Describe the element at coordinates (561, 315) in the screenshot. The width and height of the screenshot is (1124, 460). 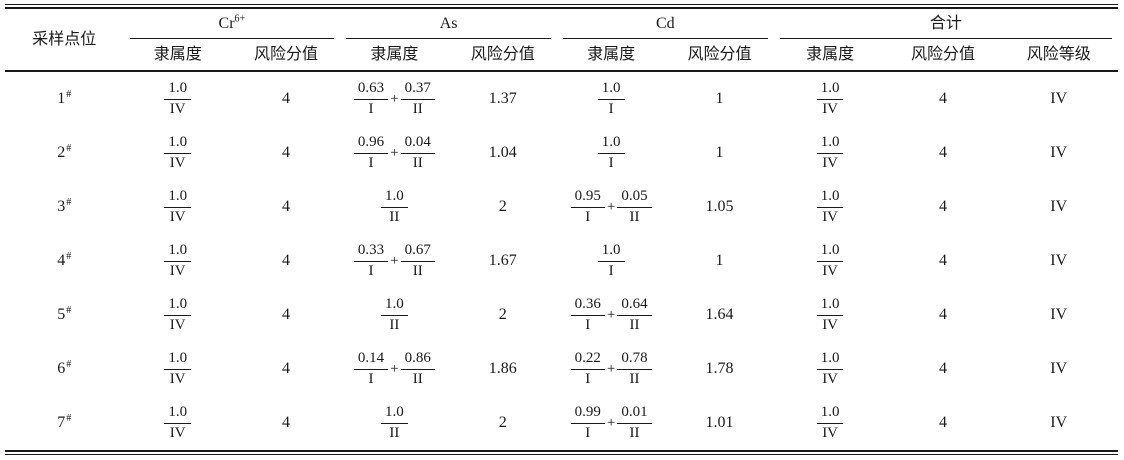
I see `table-row: 5# 1.0 IV 4 1.0 II 2 0.36 I +0.64 II 1.64 1.0 IV 4 IV` at that location.